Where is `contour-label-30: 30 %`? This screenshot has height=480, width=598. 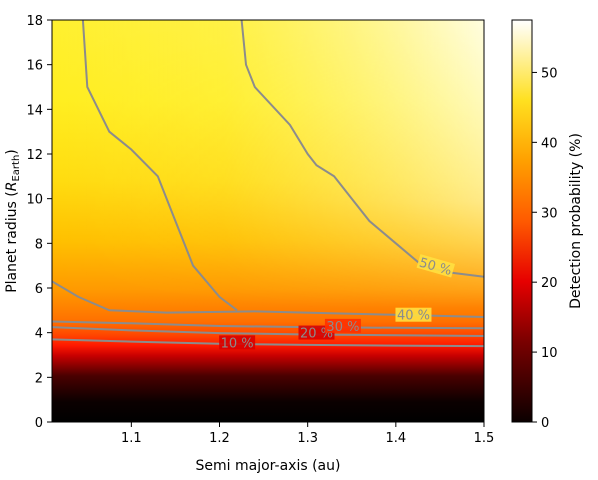
contour-label-30: 30 % is located at coordinates (342, 327).